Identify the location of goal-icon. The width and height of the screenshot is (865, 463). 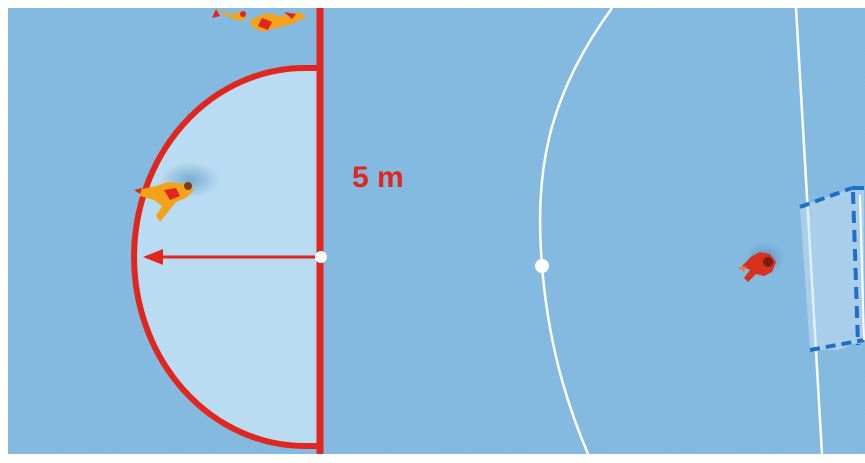
(832, 269).